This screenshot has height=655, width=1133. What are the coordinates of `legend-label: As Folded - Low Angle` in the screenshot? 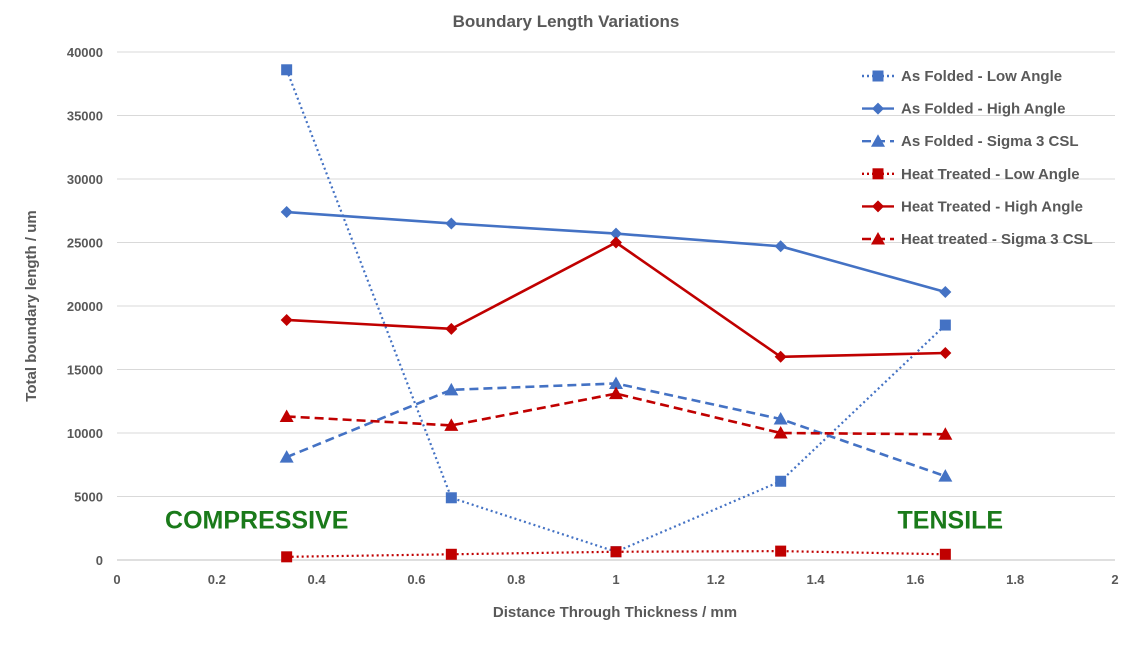 It's located at (981, 76).